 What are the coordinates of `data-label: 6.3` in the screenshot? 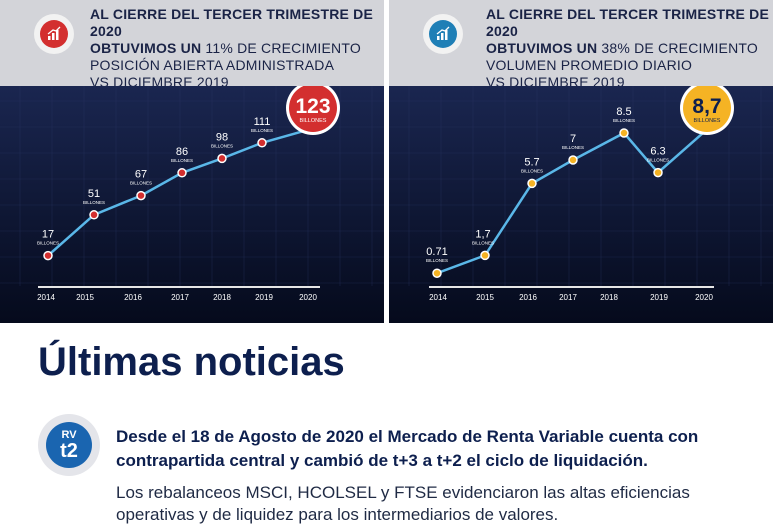 It's located at (657, 152).